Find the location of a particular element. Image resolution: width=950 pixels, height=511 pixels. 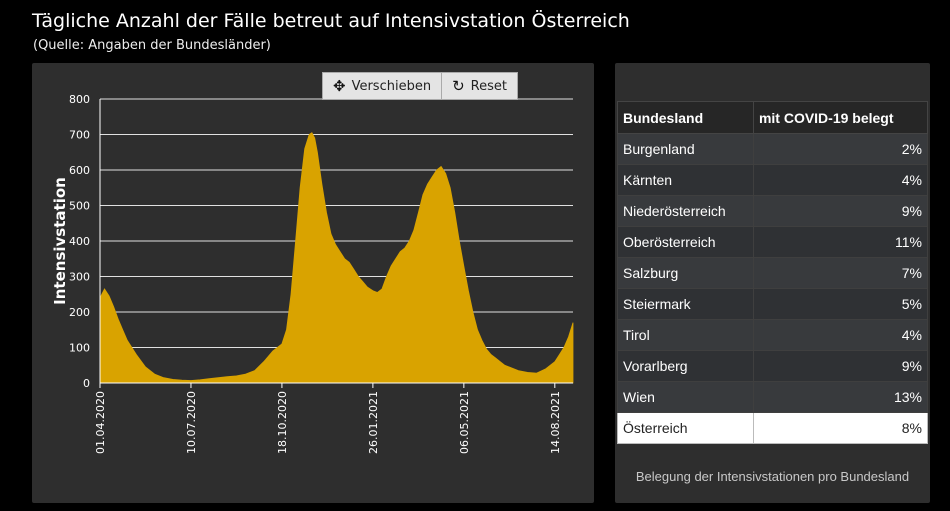

bundesland-cell: Burgenland is located at coordinates (685, 149).